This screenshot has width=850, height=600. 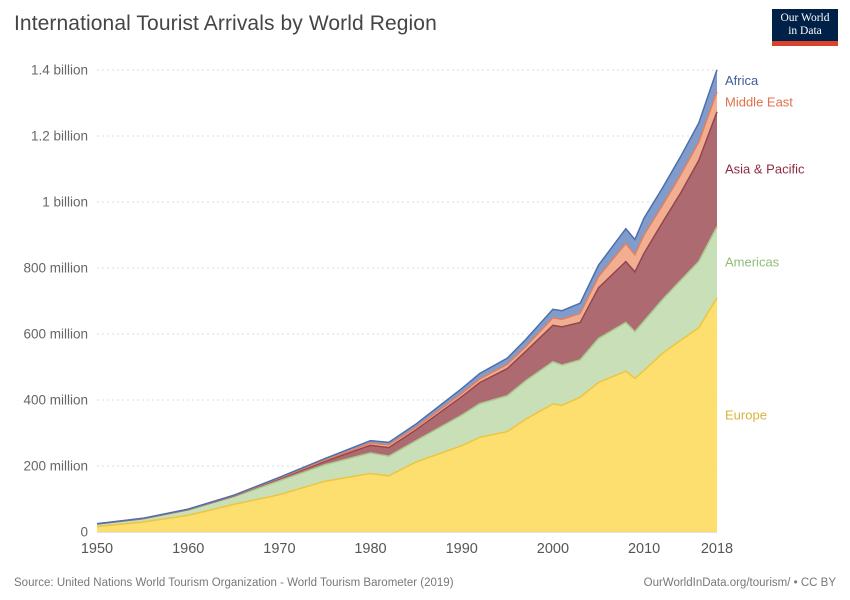 What do you see at coordinates (65, 202) in the screenshot?
I see `y-axis-tick-label: 1 billion` at bounding box center [65, 202].